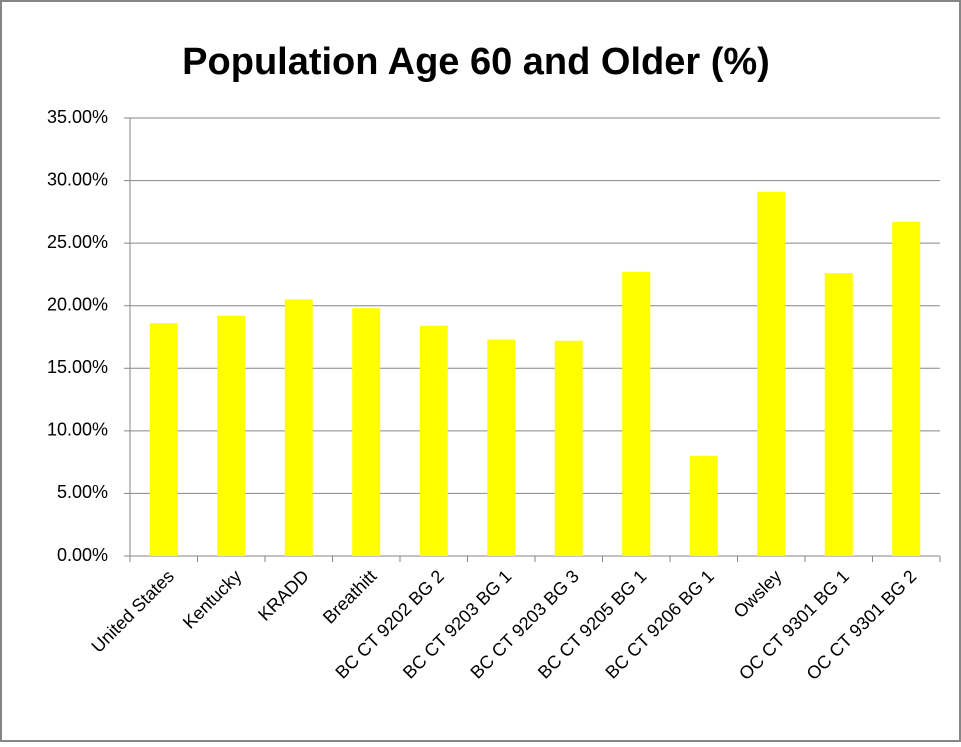 The width and height of the screenshot is (961, 747). What do you see at coordinates (77, 304) in the screenshot?
I see `y-tick-label: 20.00%` at bounding box center [77, 304].